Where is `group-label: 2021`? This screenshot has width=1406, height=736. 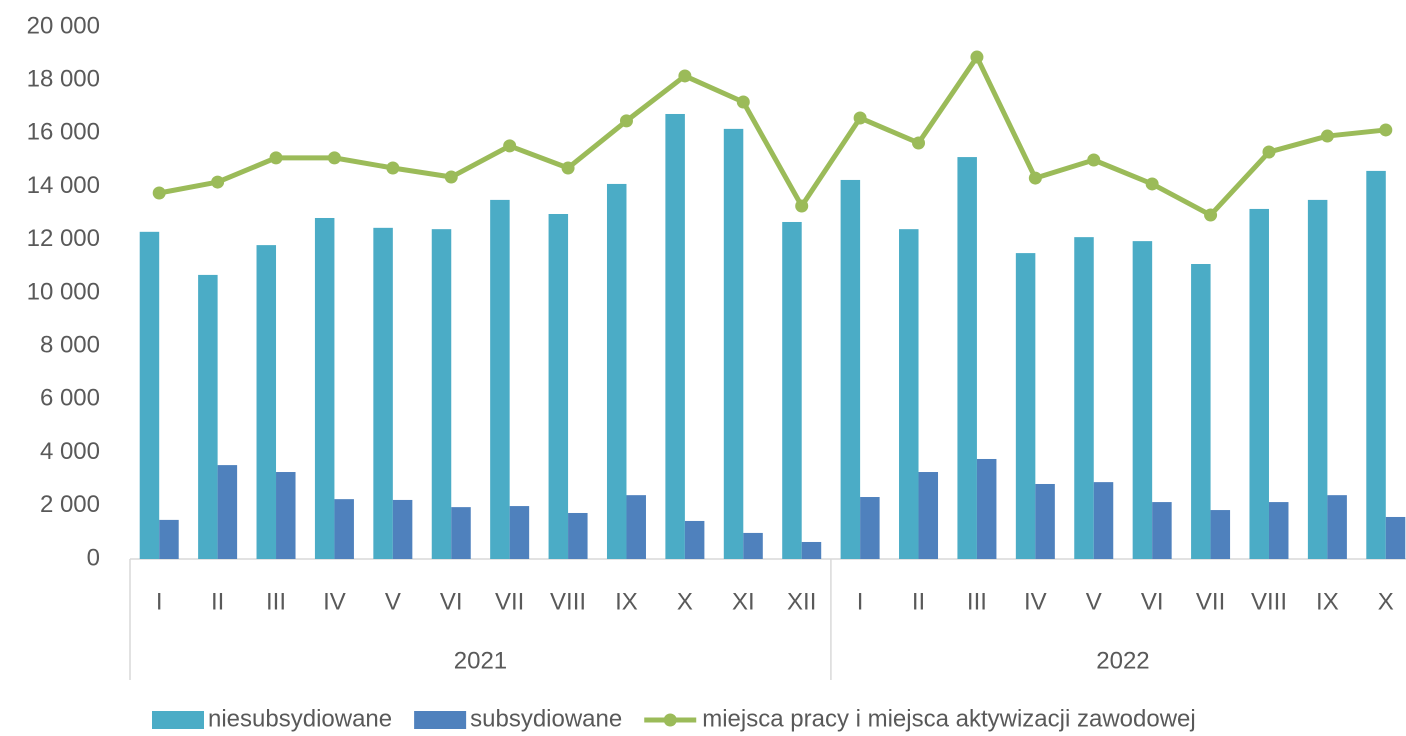
group-label: 2021 is located at coordinates (480, 660).